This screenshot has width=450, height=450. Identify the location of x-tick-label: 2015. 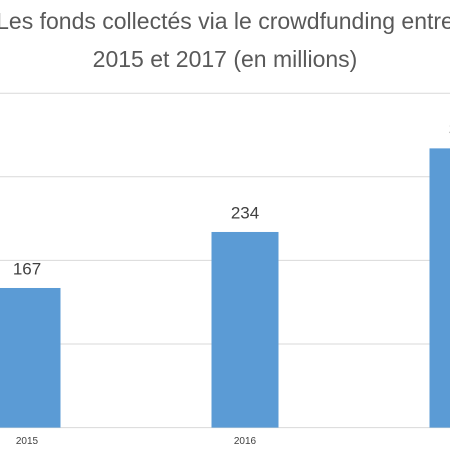
(27, 441).